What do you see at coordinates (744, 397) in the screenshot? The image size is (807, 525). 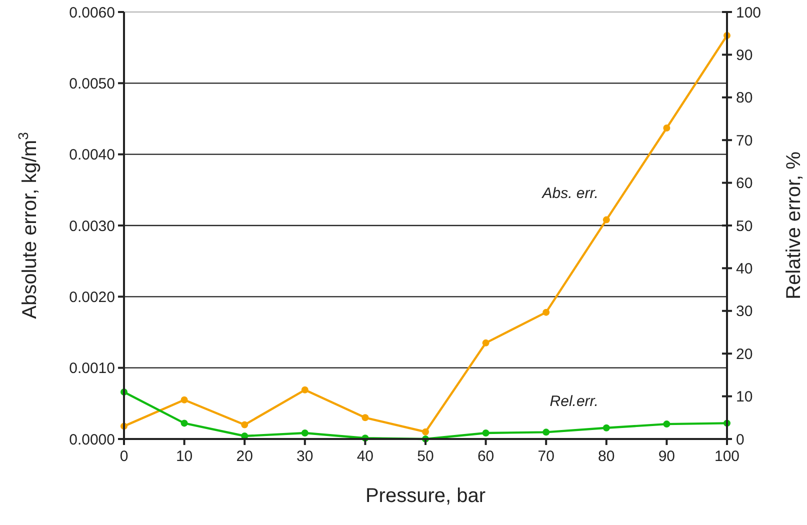 I see `y2-tick-label: 10` at bounding box center [744, 397].